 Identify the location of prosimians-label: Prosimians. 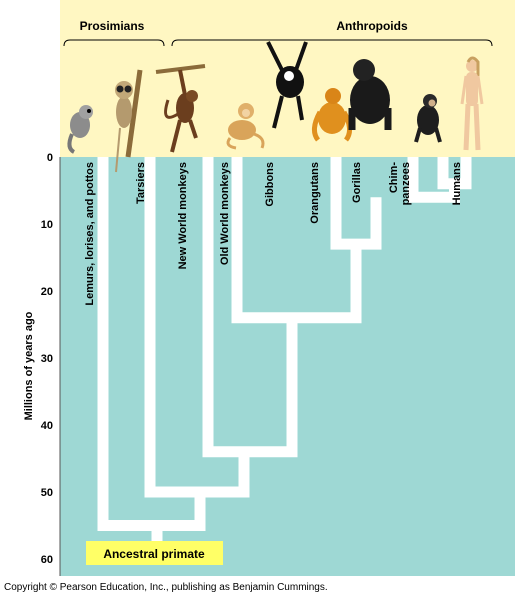
(112, 26).